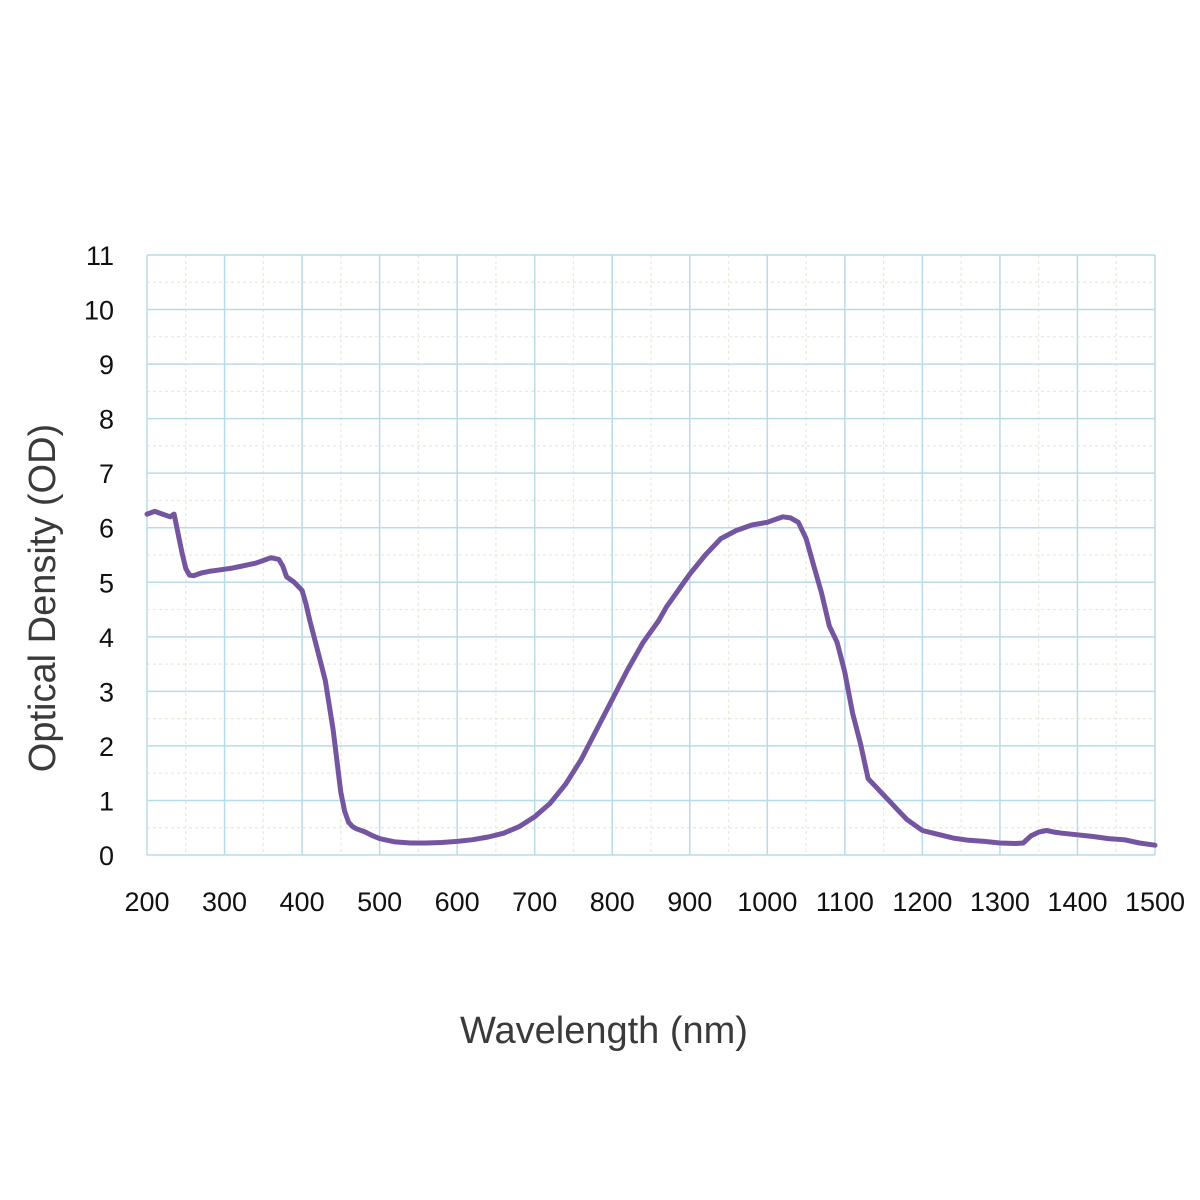 Image resolution: width=1200 pixels, height=1200 pixels. What do you see at coordinates (106, 583) in the screenshot?
I see `y-tick-label: 5` at bounding box center [106, 583].